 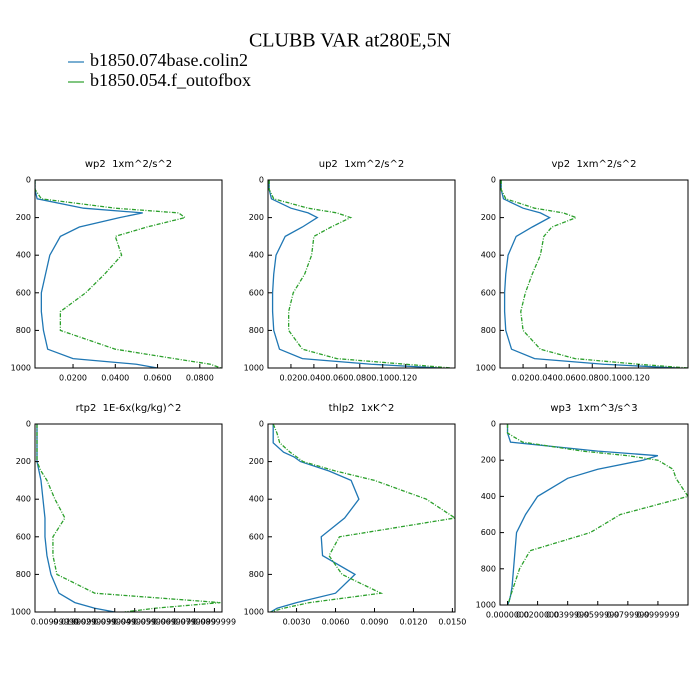 What do you see at coordinates (128, 164) in the screenshot?
I see `panel-title: wp2 1xm^2/s^2` at bounding box center [128, 164].